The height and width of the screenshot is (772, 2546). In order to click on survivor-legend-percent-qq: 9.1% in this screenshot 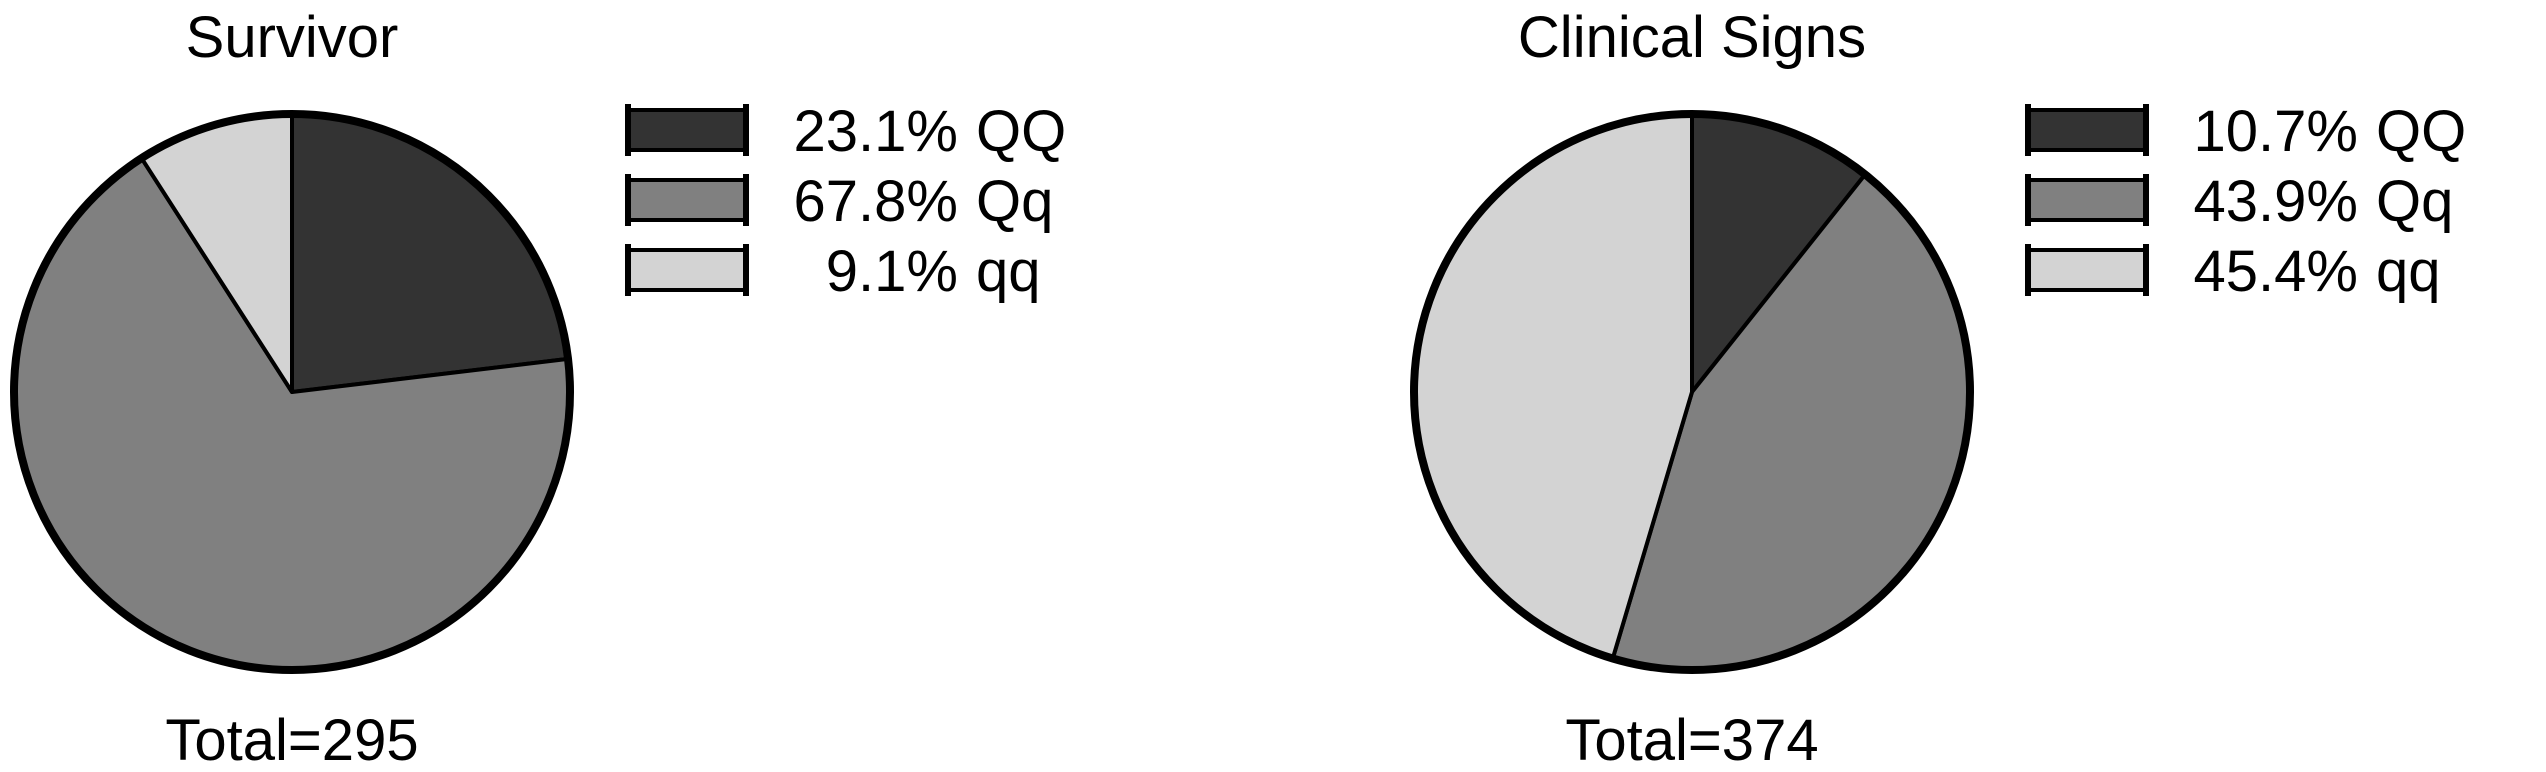, I will do `click(892, 271)`.